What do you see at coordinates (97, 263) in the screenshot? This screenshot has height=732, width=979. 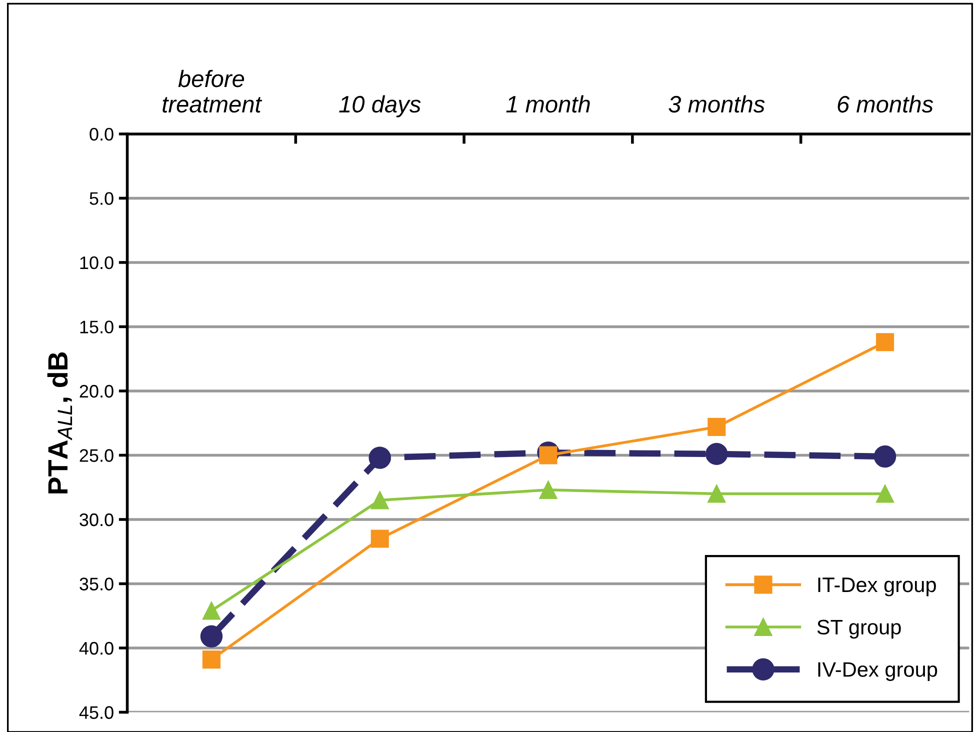 I see `y-tick-label: 10.0` at bounding box center [97, 263].